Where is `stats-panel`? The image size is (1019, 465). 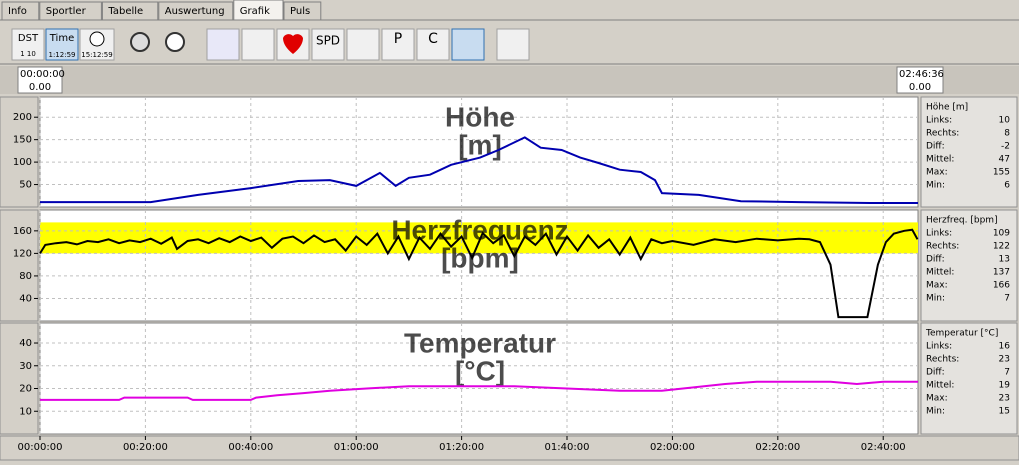 stats-panel is located at coordinates (969, 265).